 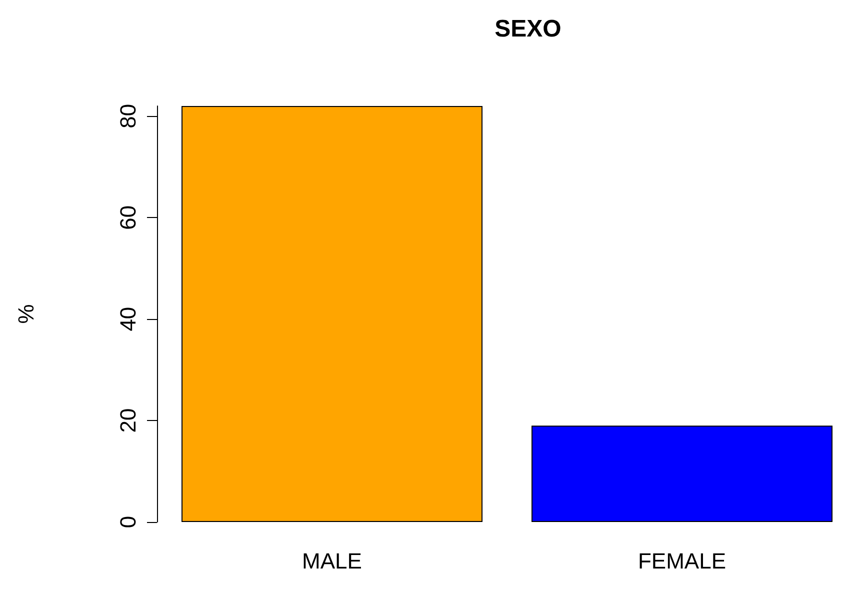 What do you see at coordinates (682, 561) in the screenshot?
I see `x-tick-label: FEMALE` at bounding box center [682, 561].